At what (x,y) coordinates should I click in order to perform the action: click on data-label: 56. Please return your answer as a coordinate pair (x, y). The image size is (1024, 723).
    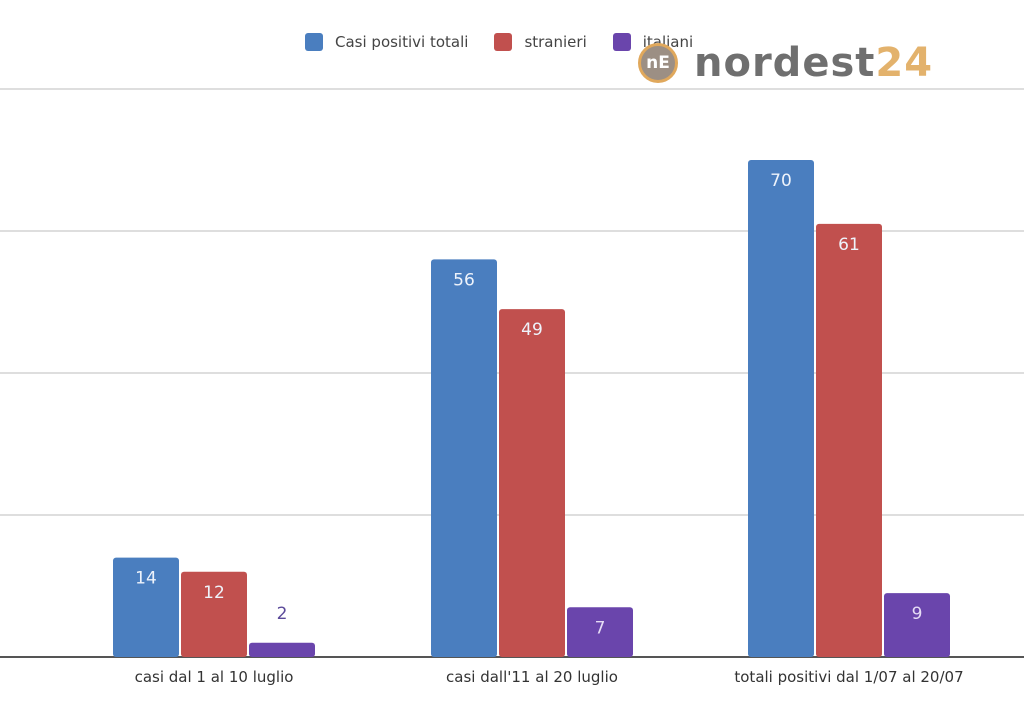
    Looking at the image, I should click on (464, 280).